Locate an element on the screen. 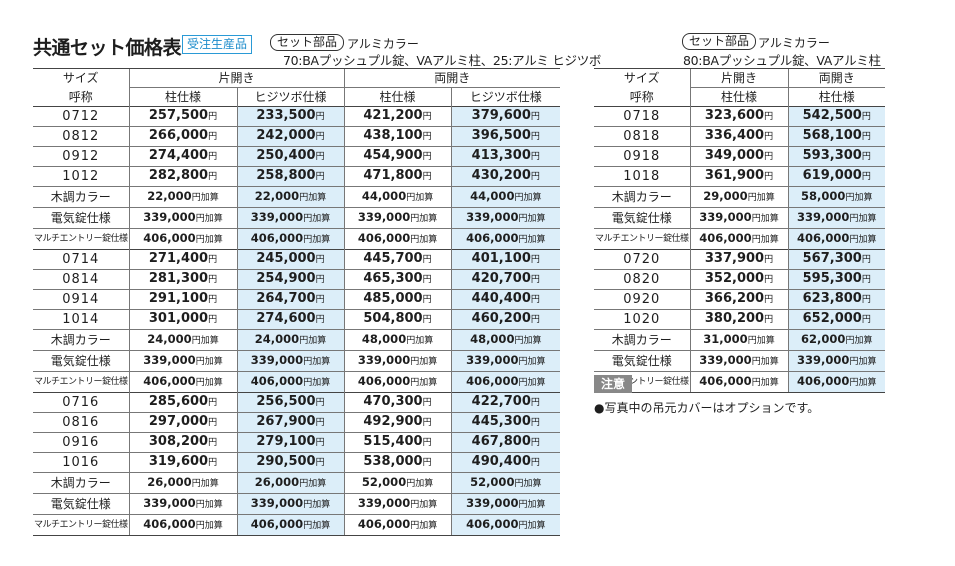 This screenshot has width=955, height=566. price-cell: 256,500円 is located at coordinates (290, 402).